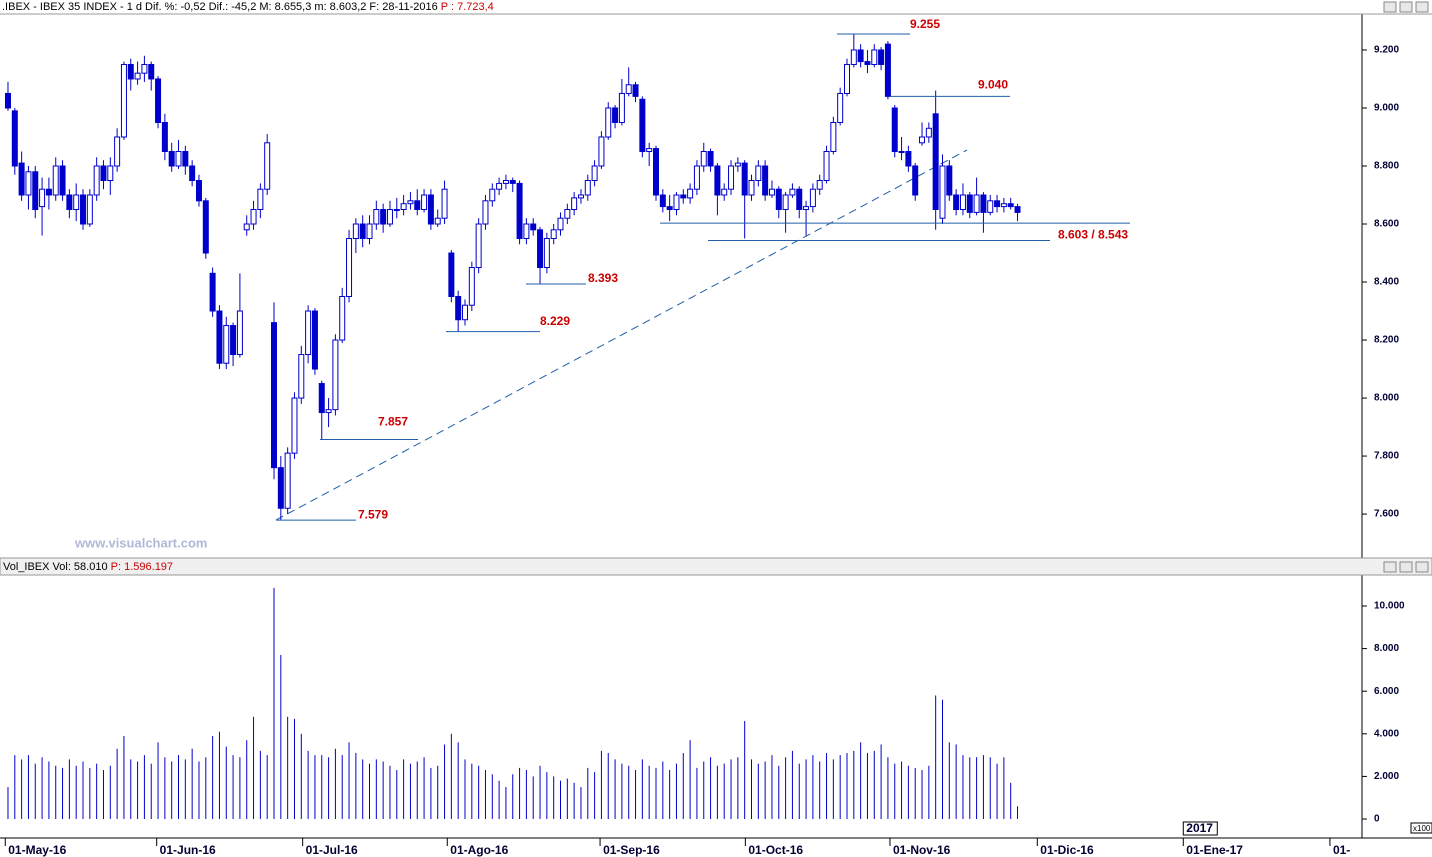  I want to click on x-tick-label: 01-Jun-16, so click(188, 850).